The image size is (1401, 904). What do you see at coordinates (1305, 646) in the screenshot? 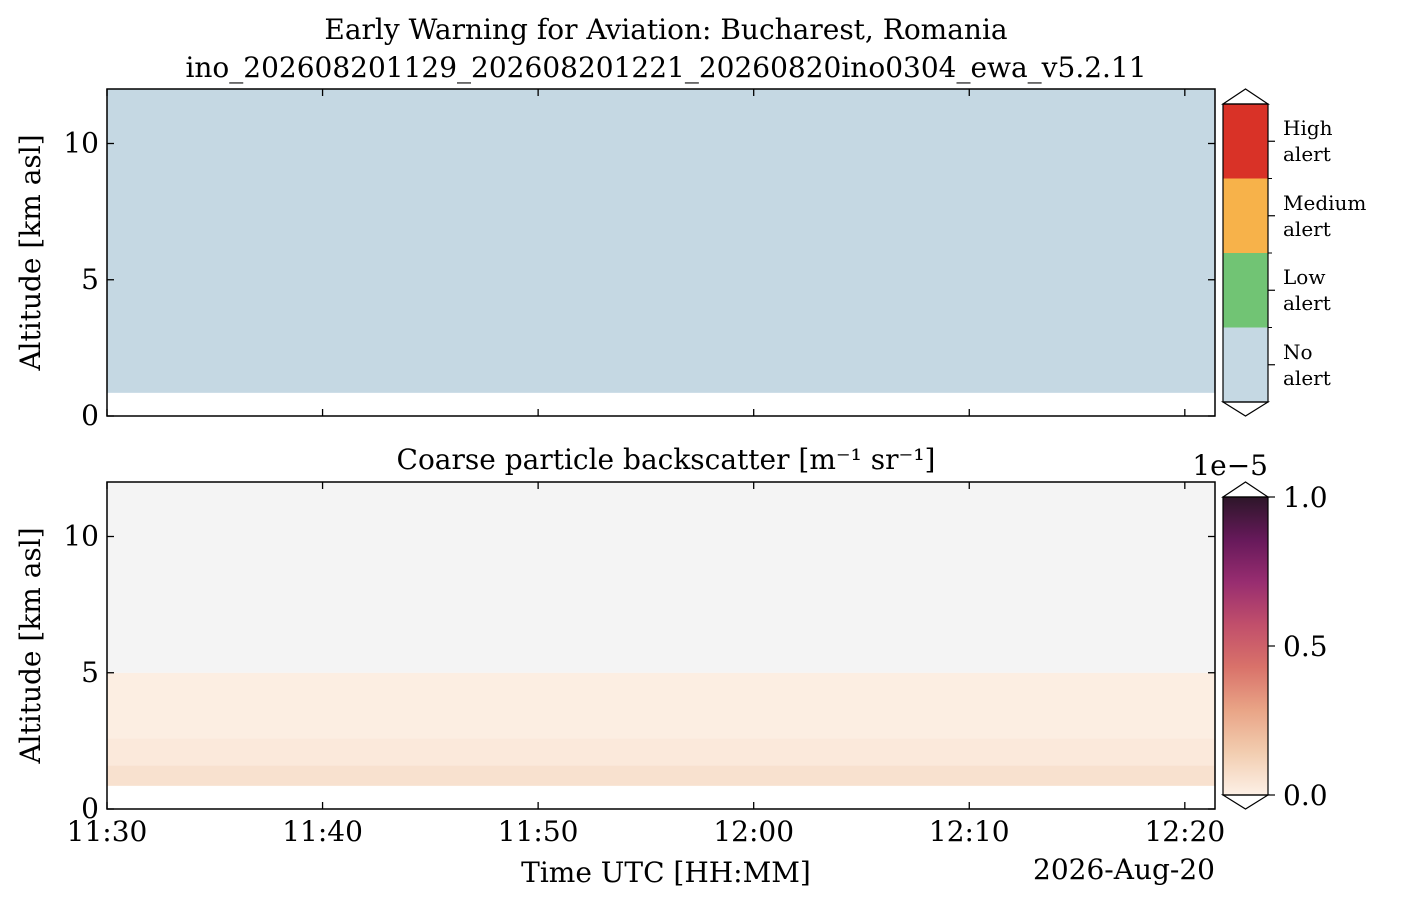
I see `colorbar-tick-label: 0.5` at bounding box center [1305, 646].